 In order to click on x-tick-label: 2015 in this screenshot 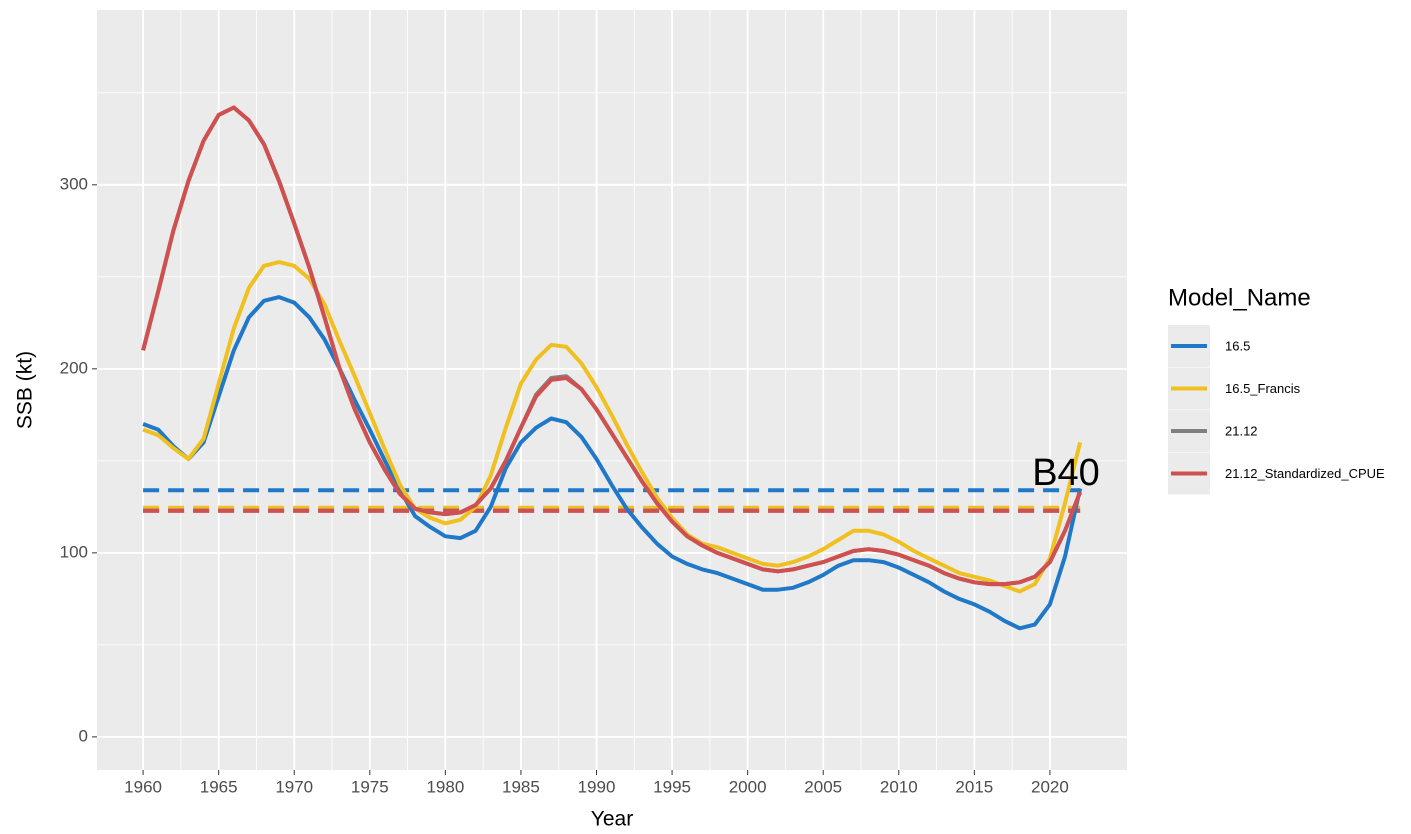, I will do `click(974, 786)`.